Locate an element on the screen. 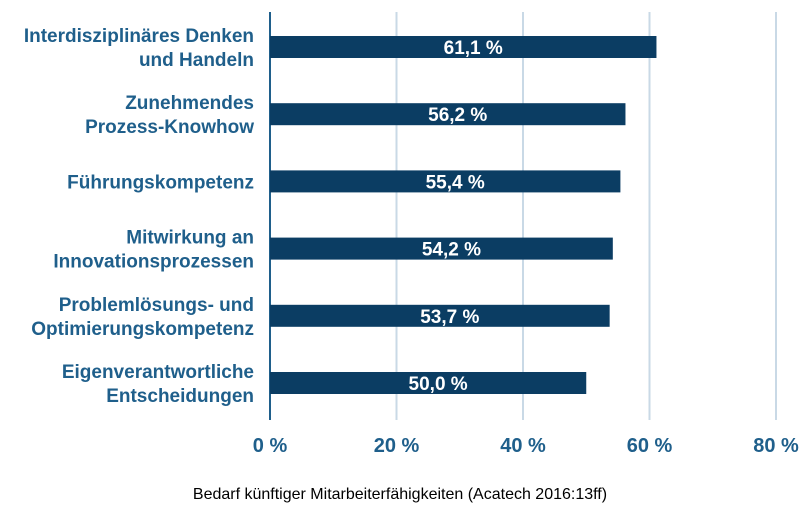 The width and height of the screenshot is (800, 528). bar-value-label: 53,7 % is located at coordinates (449, 317).